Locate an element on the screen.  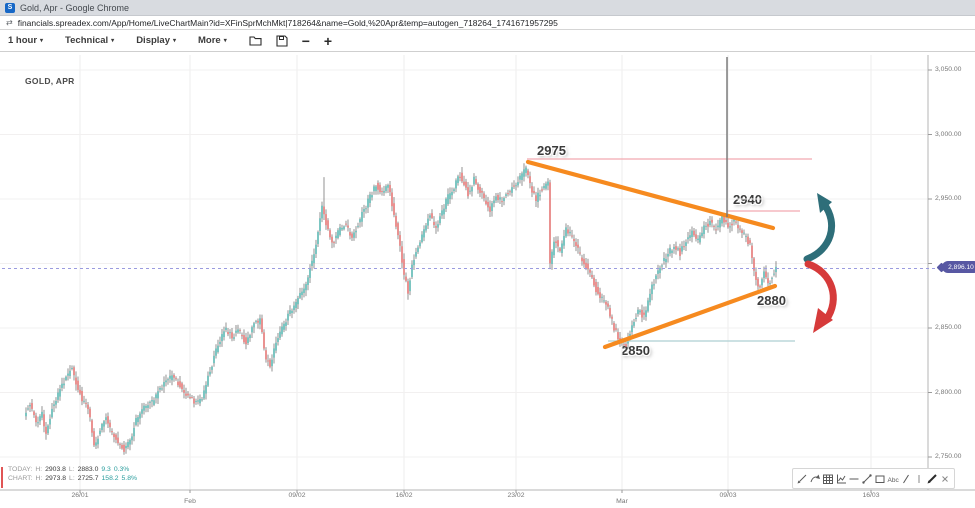
drawing-toolbar: Abc is located at coordinates (873, 478).